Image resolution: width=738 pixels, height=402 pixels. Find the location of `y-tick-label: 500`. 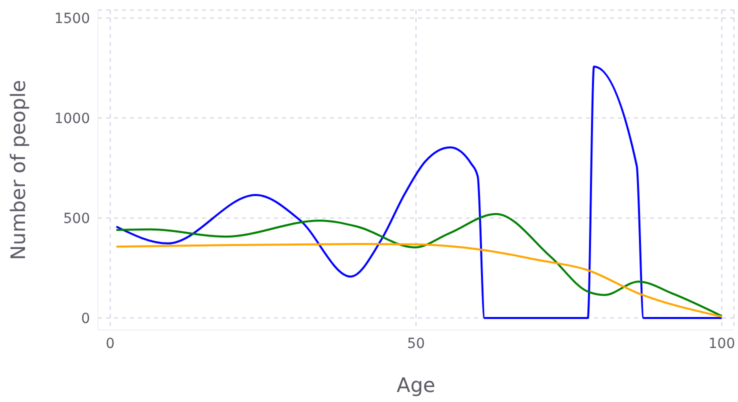

y-tick-label: 500 is located at coordinates (76, 218).